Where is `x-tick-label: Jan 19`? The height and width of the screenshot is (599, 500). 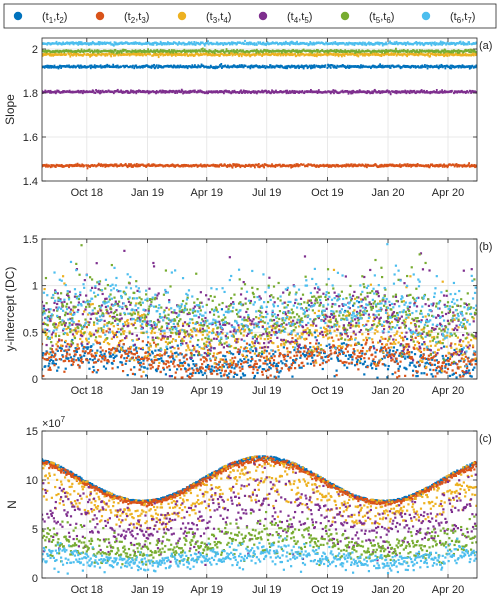
x-tick-label: Jan 19 is located at coordinates (147, 193).